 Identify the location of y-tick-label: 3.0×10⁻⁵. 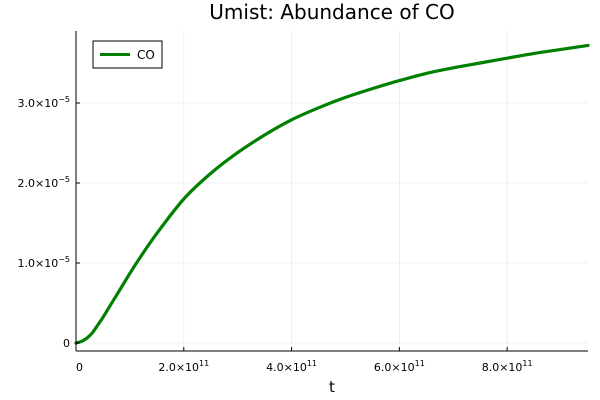
(43, 102).